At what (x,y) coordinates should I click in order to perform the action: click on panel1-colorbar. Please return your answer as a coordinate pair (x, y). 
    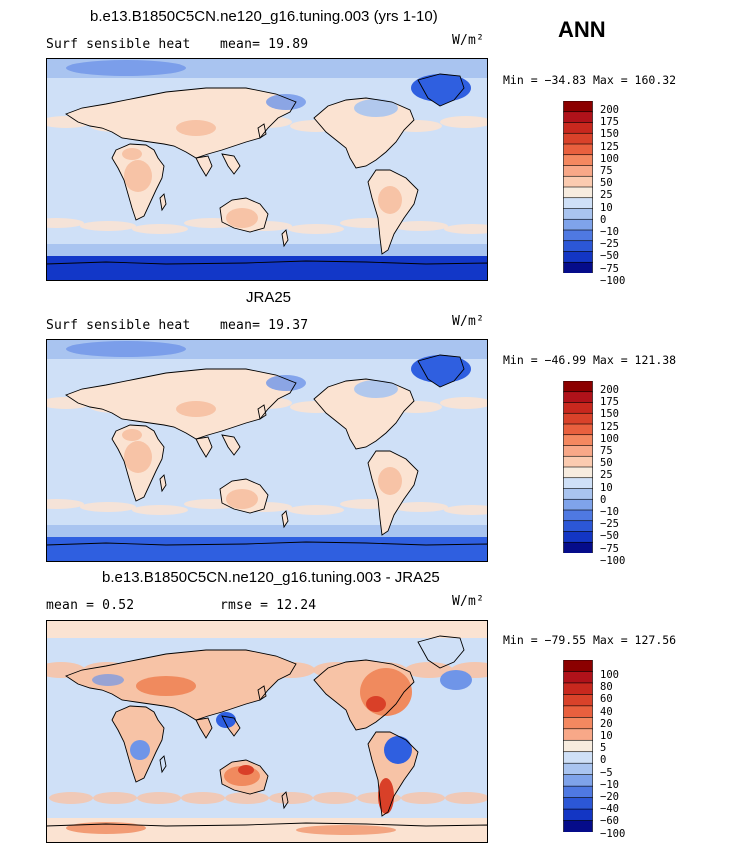
    Looking at the image, I should click on (578, 187).